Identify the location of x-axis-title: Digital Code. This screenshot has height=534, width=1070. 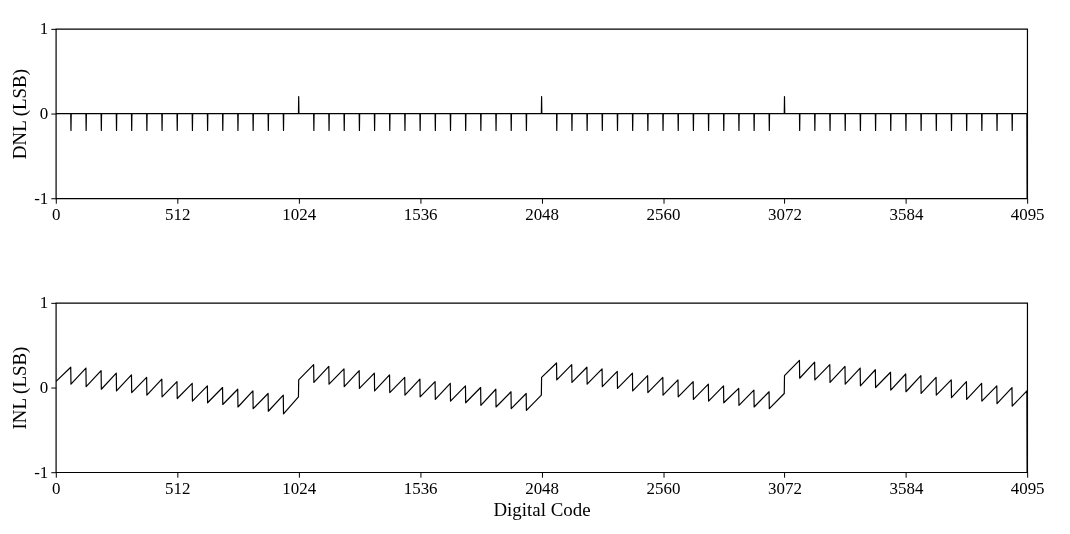
(542, 509).